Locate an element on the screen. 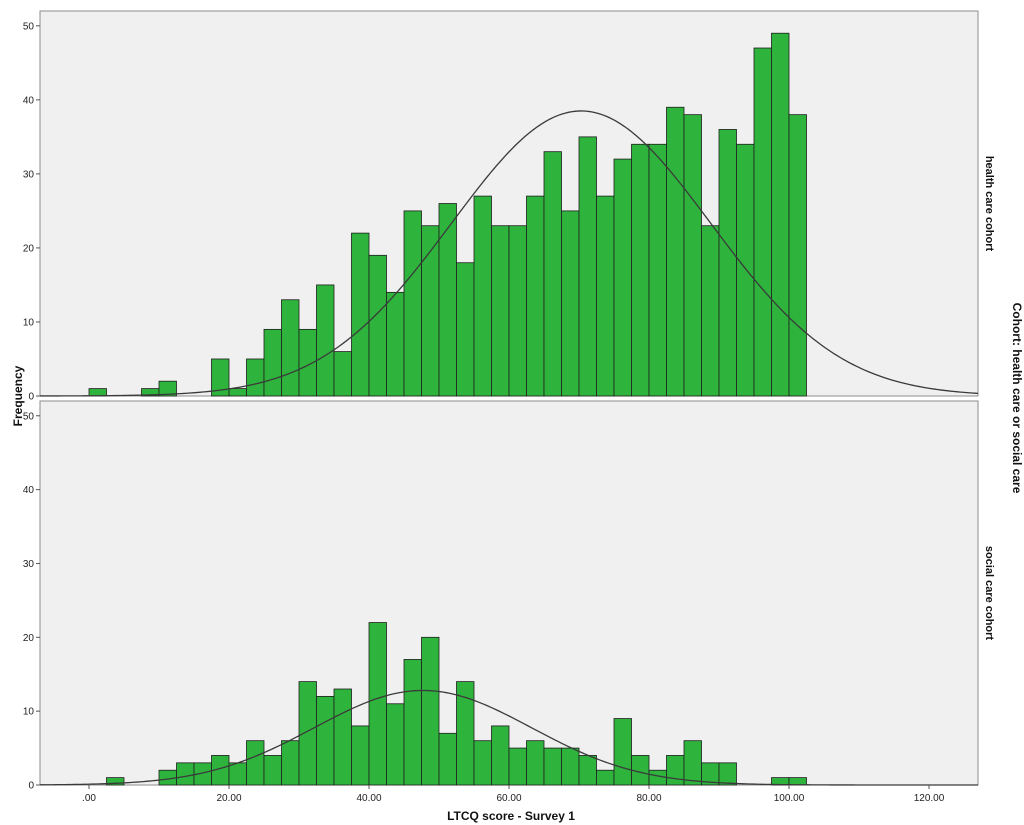 This screenshot has height=825, width=1024. panel-label: social care cohort is located at coordinates (989, 593).